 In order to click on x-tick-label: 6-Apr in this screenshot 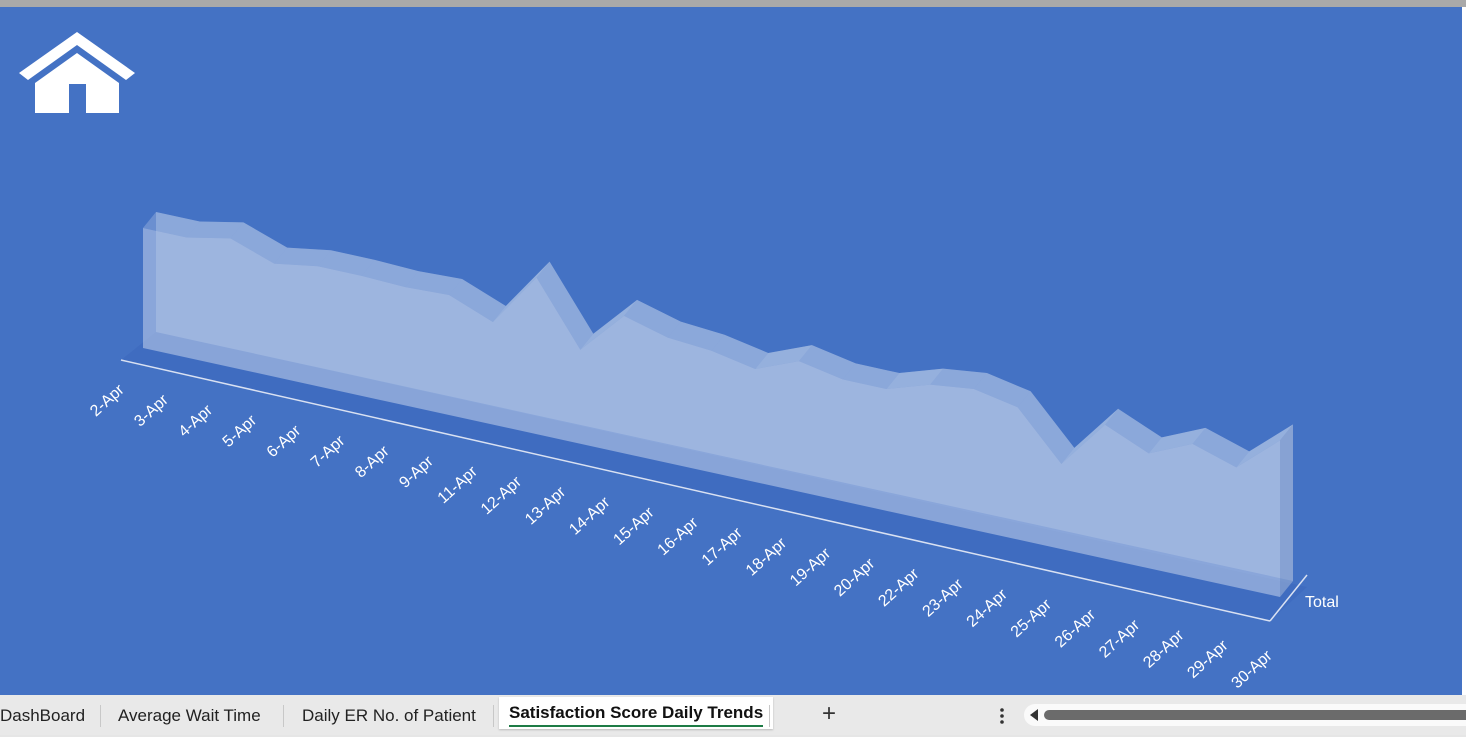, I will do `click(284, 441)`.